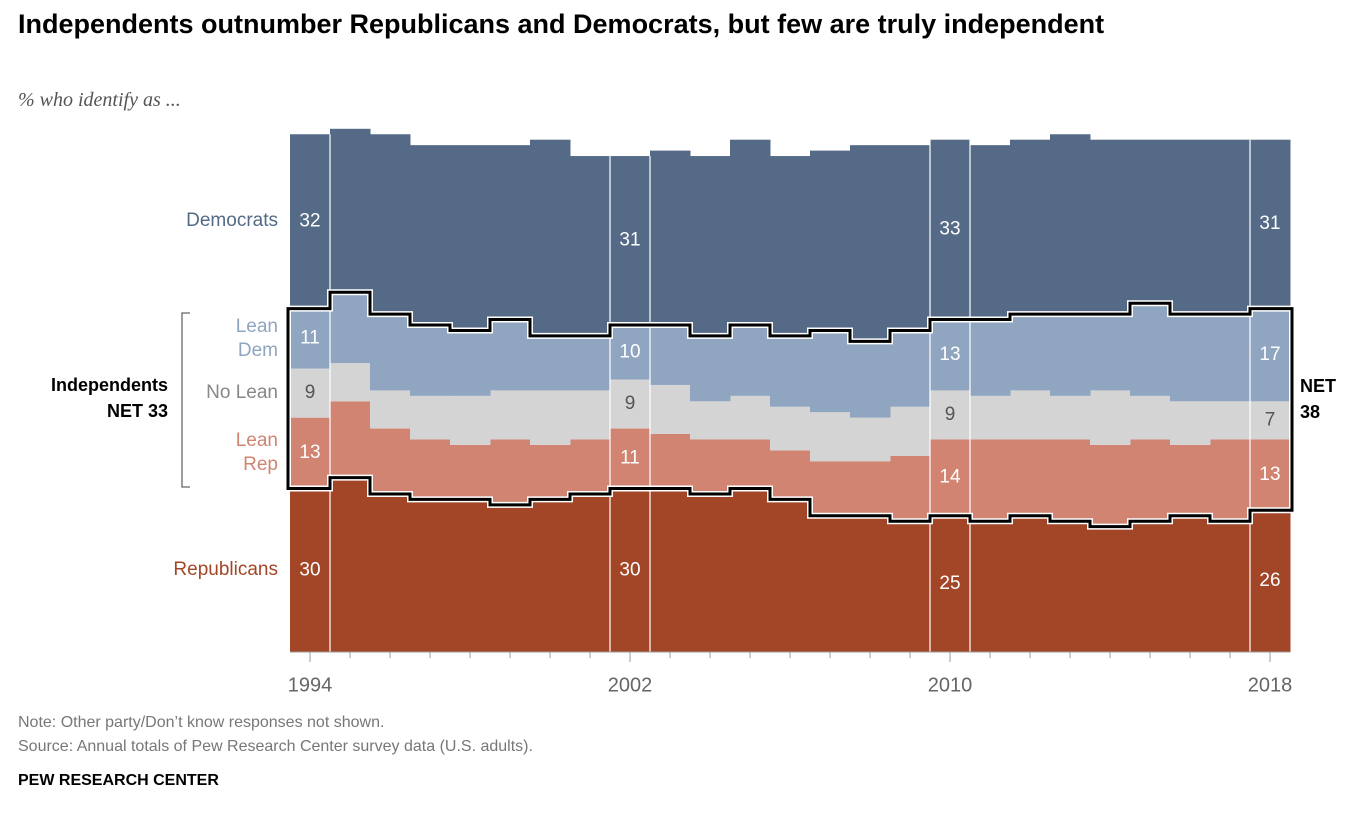  What do you see at coordinates (630, 685) in the screenshot?
I see `x-tick-label: 2002` at bounding box center [630, 685].